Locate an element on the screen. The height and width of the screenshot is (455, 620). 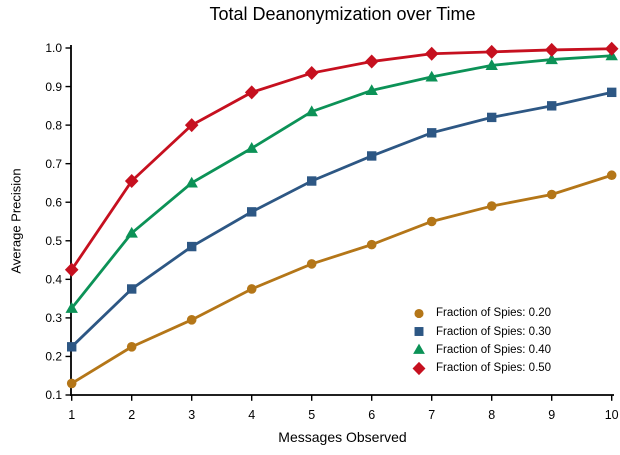
legend-item: Fraction of Spies: 0.50 is located at coordinates (479, 368).